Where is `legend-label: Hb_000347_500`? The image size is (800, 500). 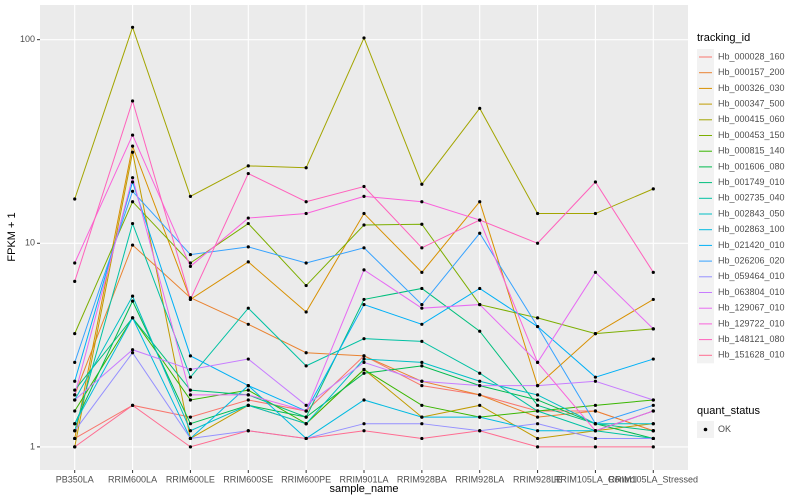 legend-label: Hb_000347_500 is located at coordinates (751, 103).